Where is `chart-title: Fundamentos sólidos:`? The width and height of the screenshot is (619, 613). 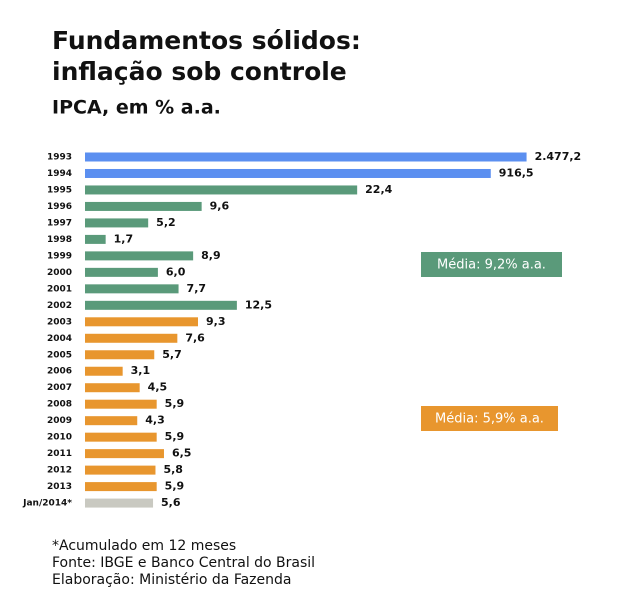
chart-title: Fundamentos sólidos: is located at coordinates (206, 40).